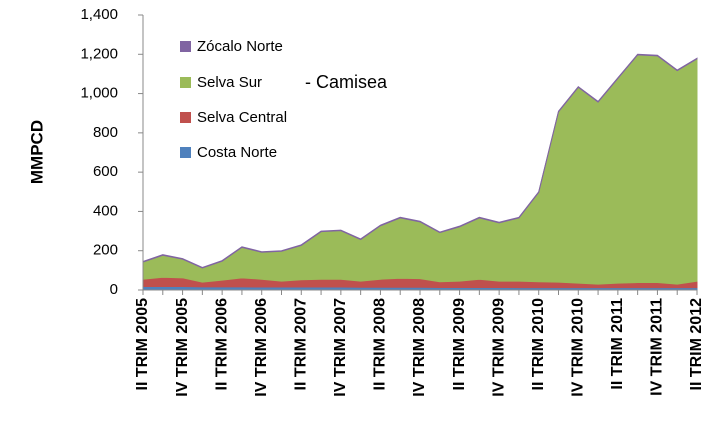 The height and width of the screenshot is (448, 704). I want to click on x-tick-label: IV TRIM 2005, so click(182, 347).